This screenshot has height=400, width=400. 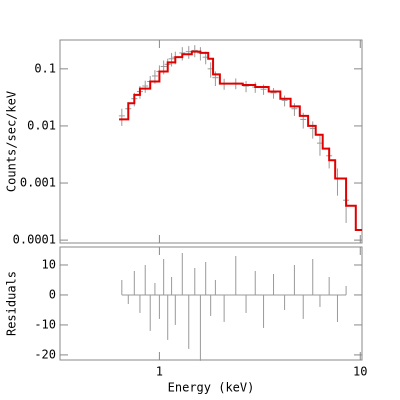 I want to click on x-tick-label: 10, so click(x=360, y=372).